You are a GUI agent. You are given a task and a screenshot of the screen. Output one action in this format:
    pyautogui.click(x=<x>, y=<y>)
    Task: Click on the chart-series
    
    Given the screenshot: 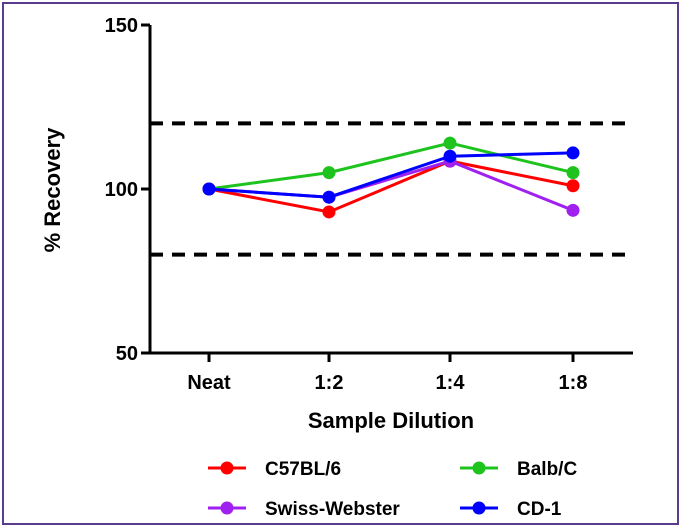 What is the action you would take?
    pyautogui.click(x=391, y=177)
    